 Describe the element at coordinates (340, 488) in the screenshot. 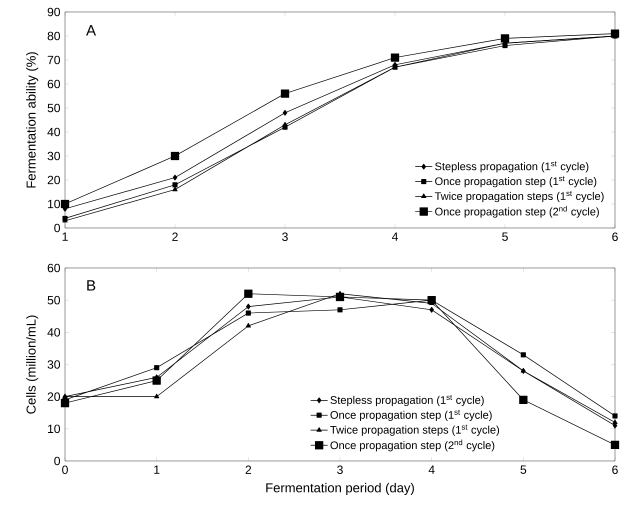

I see `x-axis-title: Fermentation period (day)` at that location.